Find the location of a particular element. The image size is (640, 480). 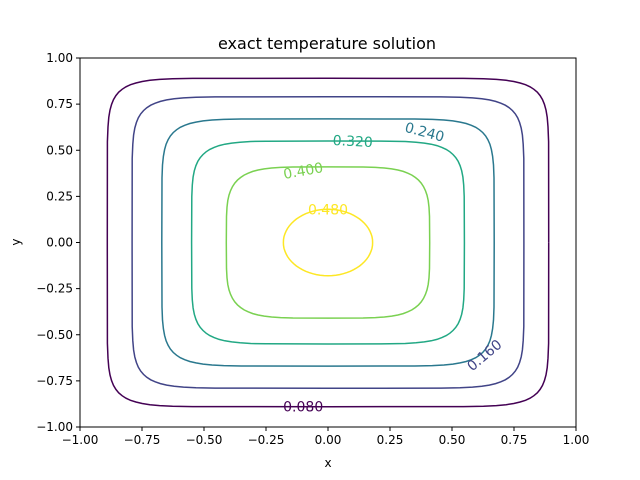

x-tick-label: −1.00 is located at coordinates (80, 440).